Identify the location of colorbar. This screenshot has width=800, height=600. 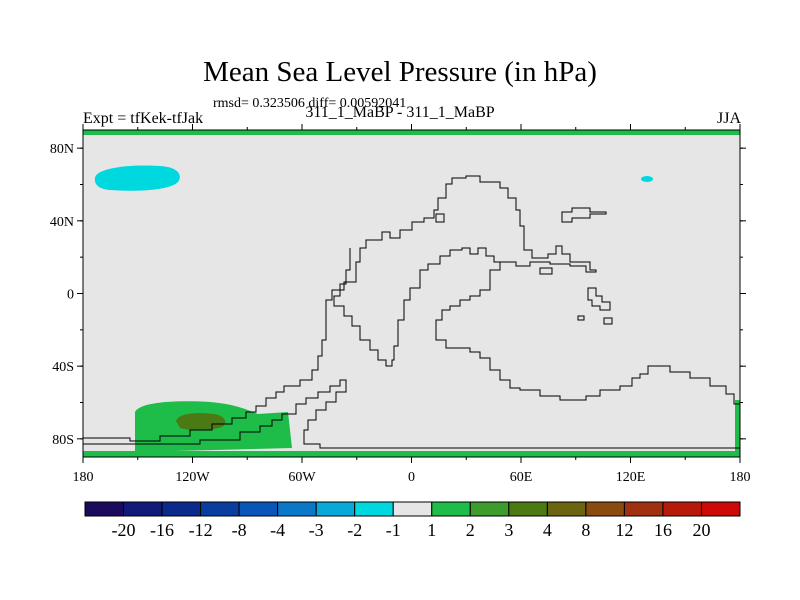
(412, 509).